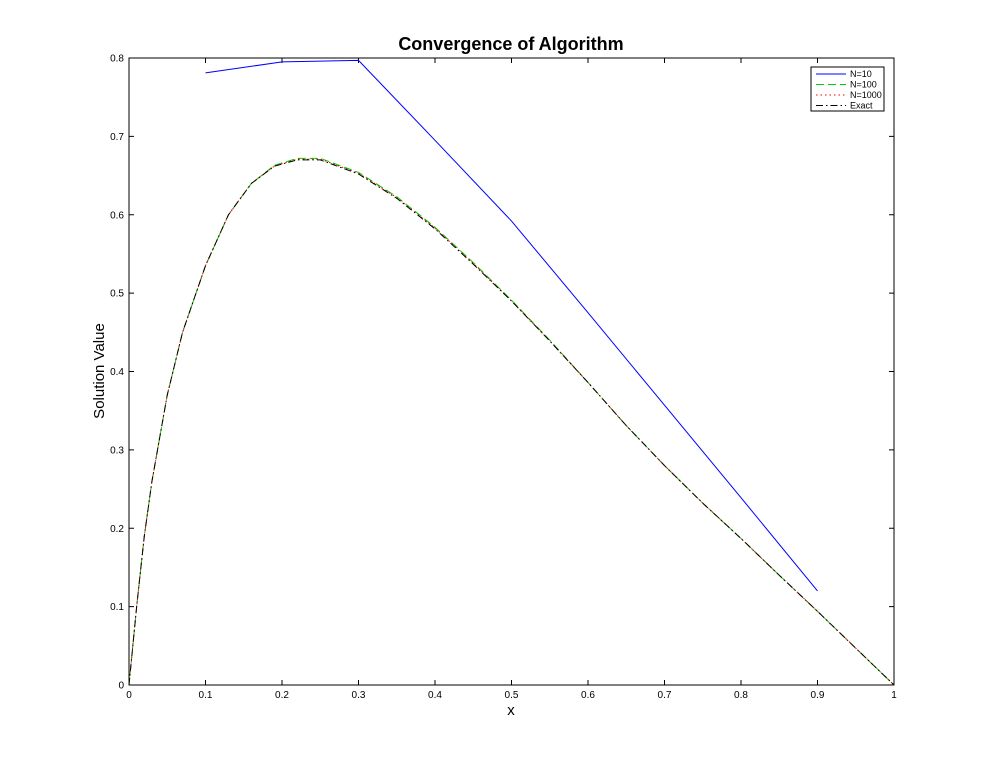 The height and width of the screenshot is (770, 989). I want to click on x-tick-label: 0.8, so click(741, 695).